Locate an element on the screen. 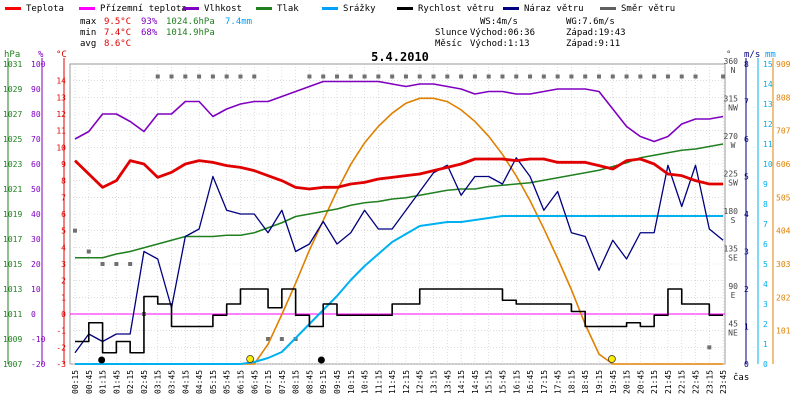  x-tick-label: 00:45 is located at coordinates (89, 382).